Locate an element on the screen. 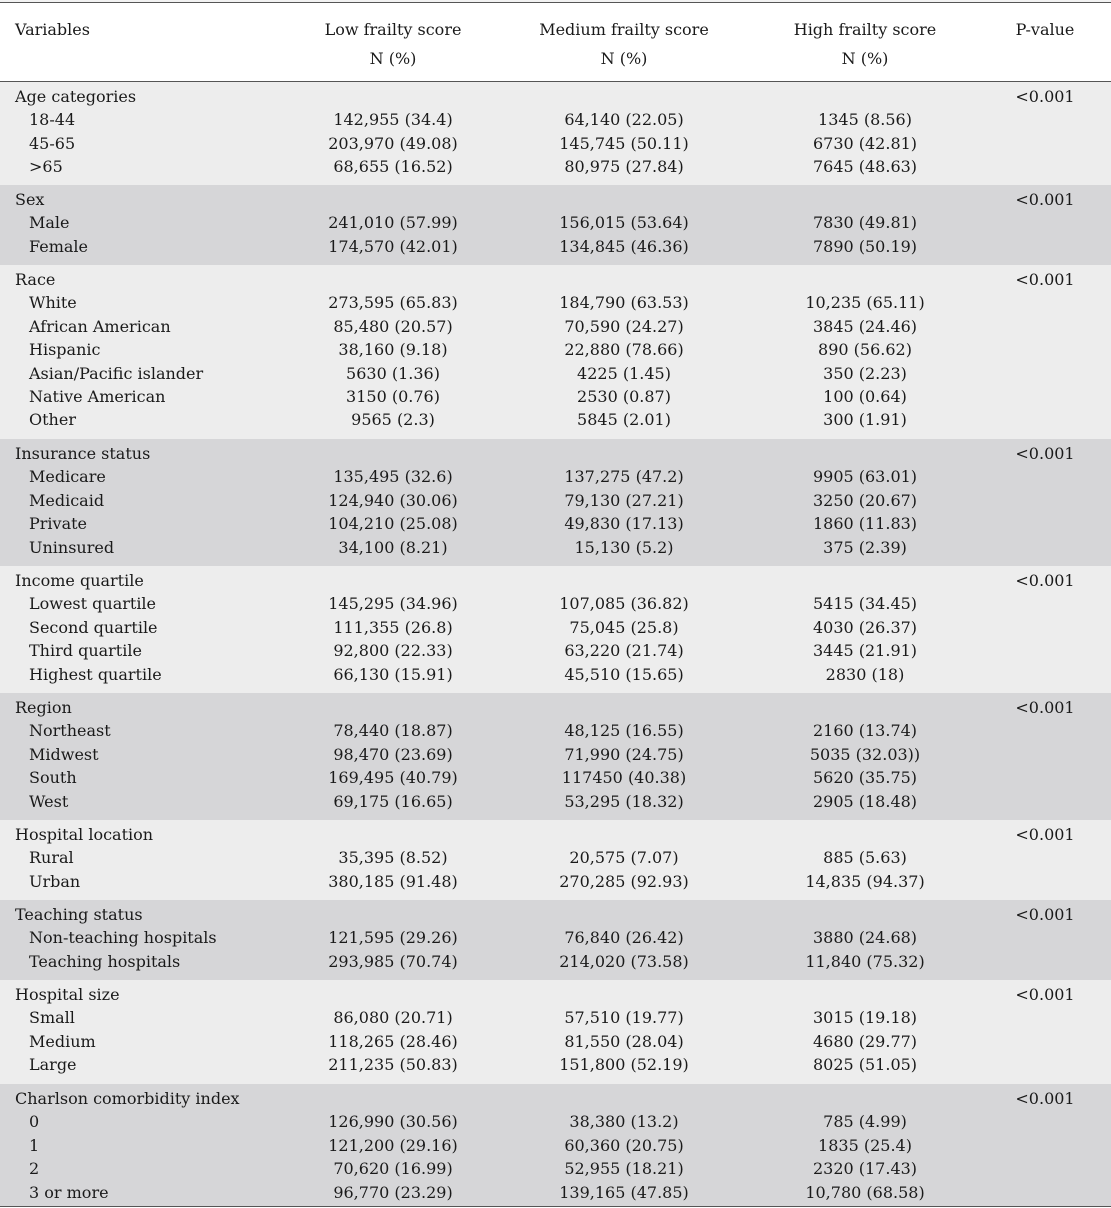  cell-low: 98,470 (23.69) is located at coordinates (393, 754).